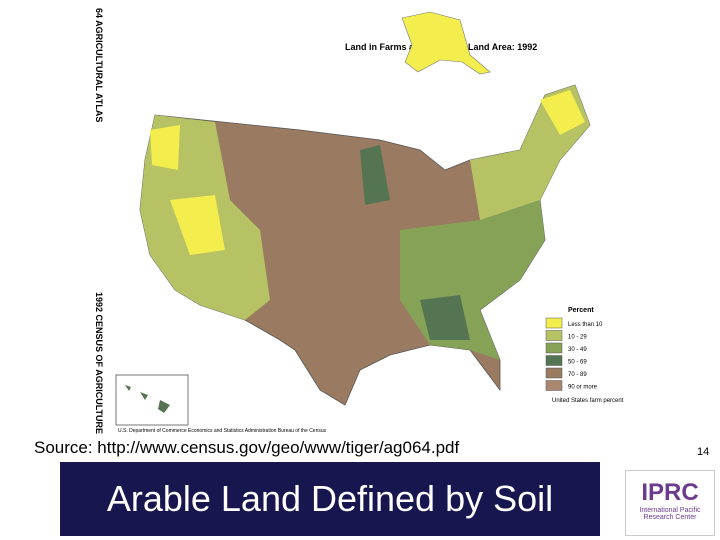  What do you see at coordinates (99, 363) in the screenshot?
I see `side-label: 1992 CENSUS OF AGRICULTURE` at bounding box center [99, 363].